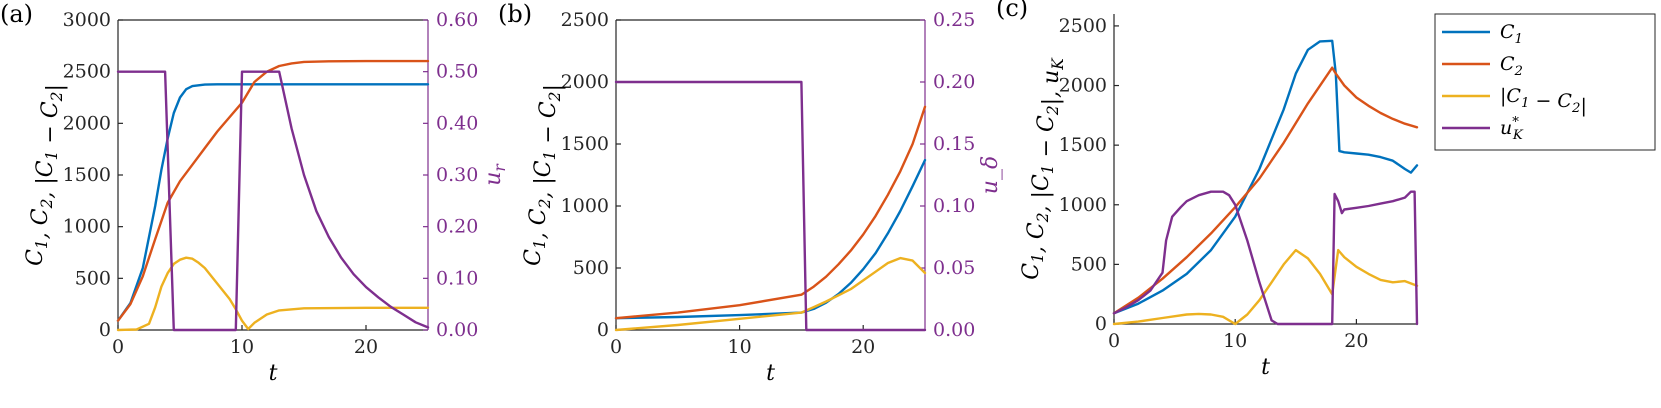 The height and width of the screenshot is (408, 1661). Describe the element at coordinates (954, 144) in the screenshot. I see `y-right-tick-label: 0.15` at that location.